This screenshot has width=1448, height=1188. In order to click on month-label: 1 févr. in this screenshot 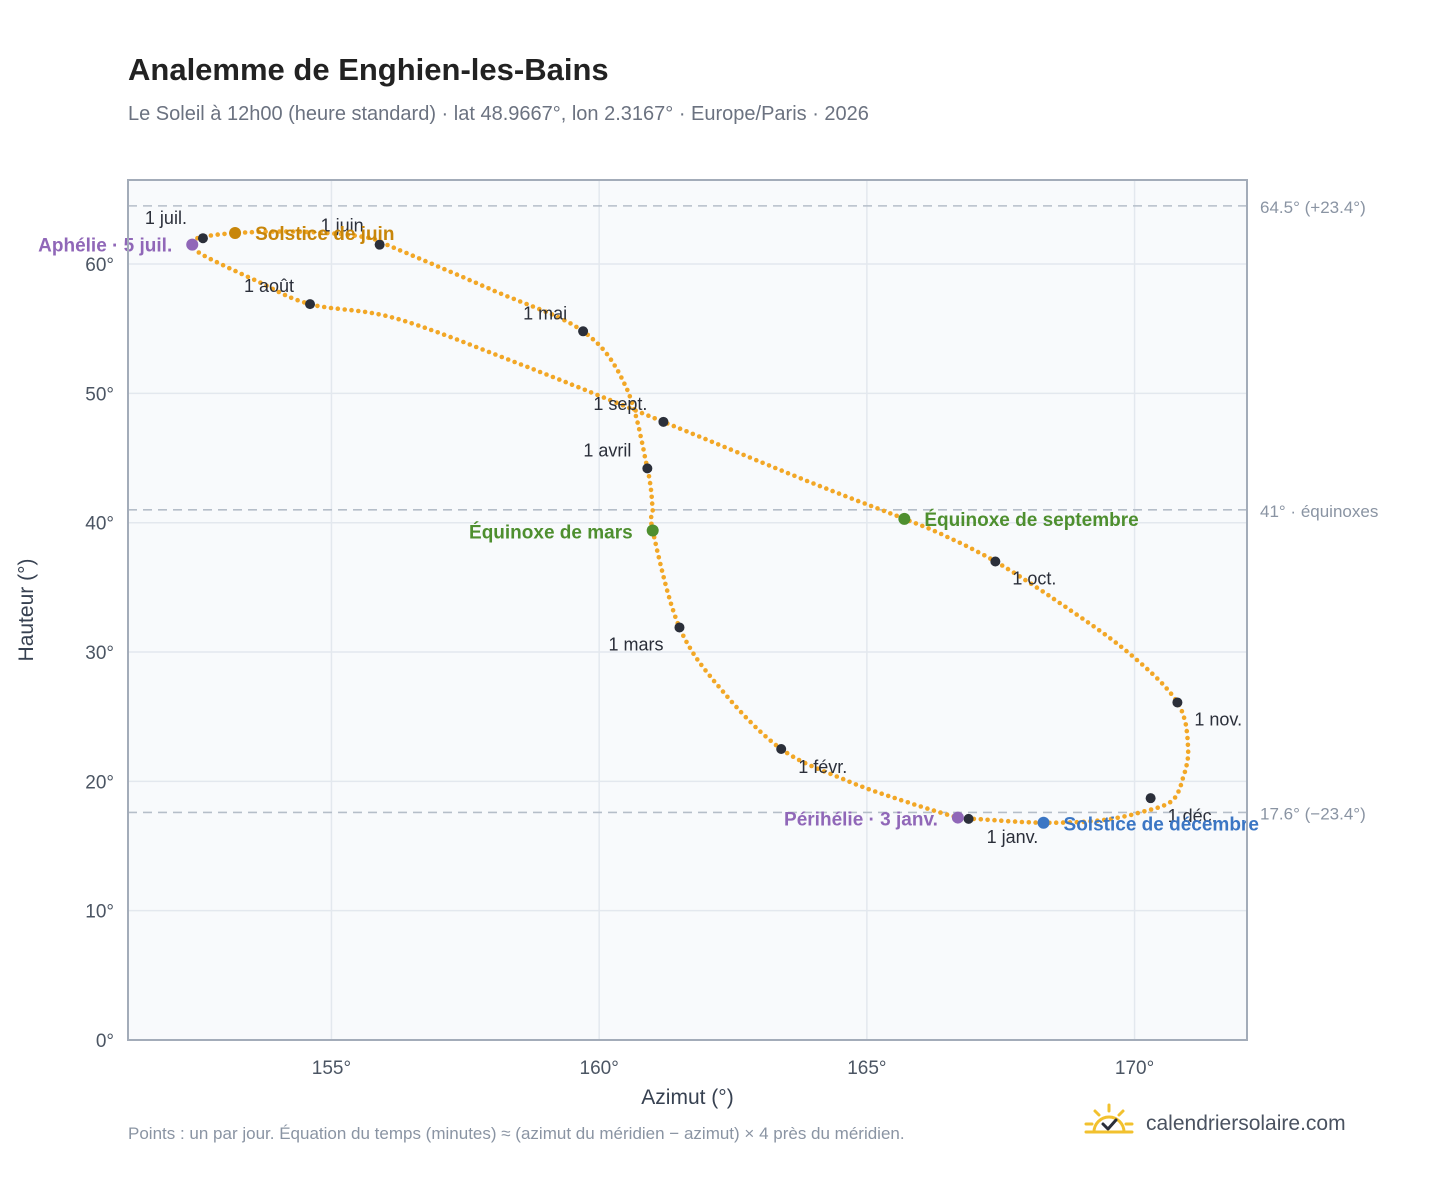, I will do `click(822, 767)`.